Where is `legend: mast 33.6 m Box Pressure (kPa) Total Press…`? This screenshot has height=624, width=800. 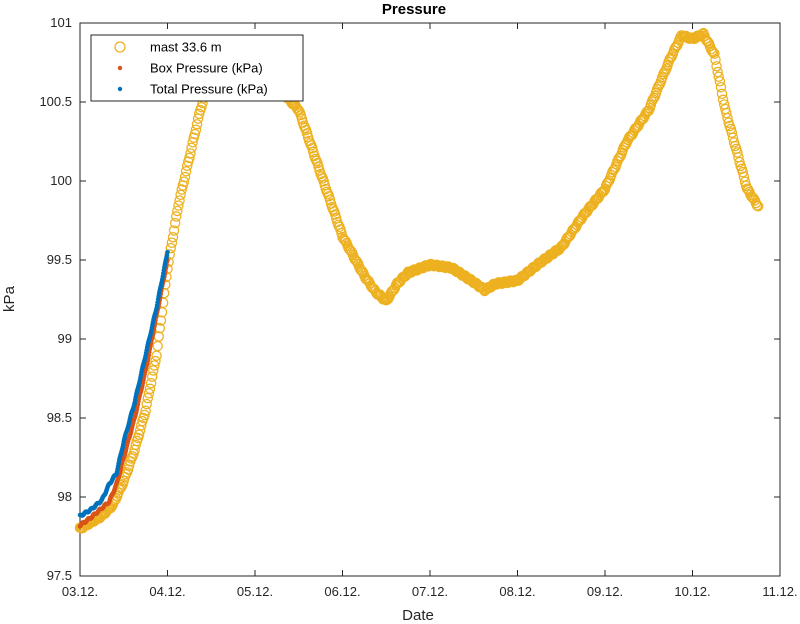 legend: mast 33.6 m Box Pressure (kPa) Total Press… is located at coordinates (197, 68).